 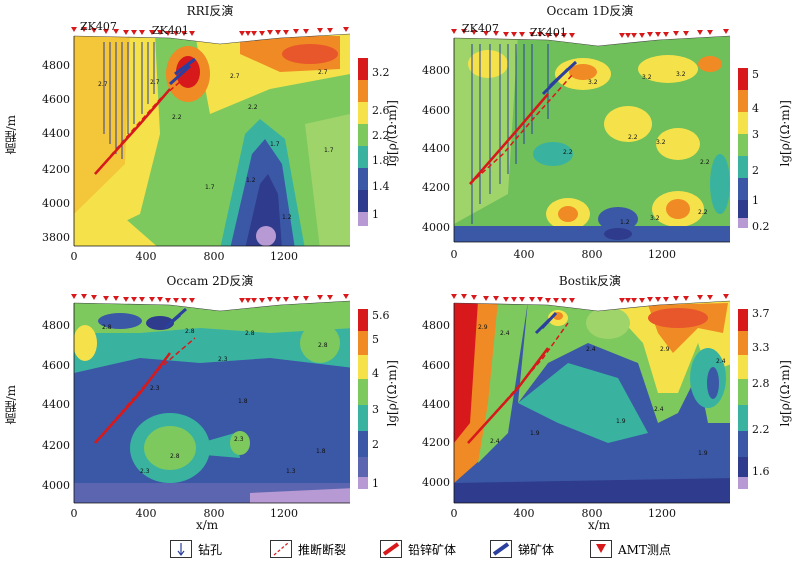 I want to click on contour-label: 2.9, so click(x=665, y=349).